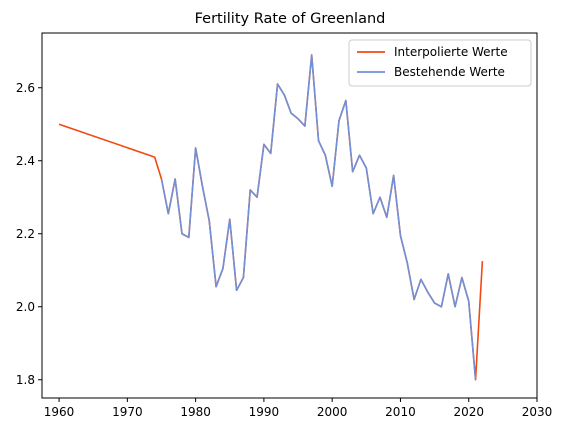 The width and height of the screenshot is (565, 435). I want to click on x-tick-label: 2000, so click(332, 412).